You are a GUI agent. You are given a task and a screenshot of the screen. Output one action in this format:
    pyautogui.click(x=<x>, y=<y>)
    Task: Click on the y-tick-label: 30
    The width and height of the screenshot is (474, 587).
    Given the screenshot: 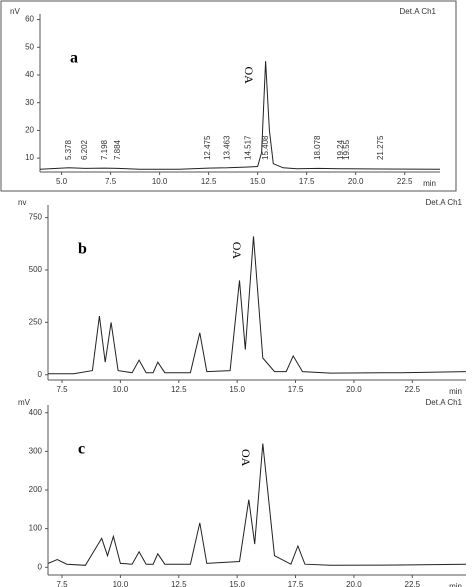 What is the action you would take?
    pyautogui.click(x=29, y=102)
    